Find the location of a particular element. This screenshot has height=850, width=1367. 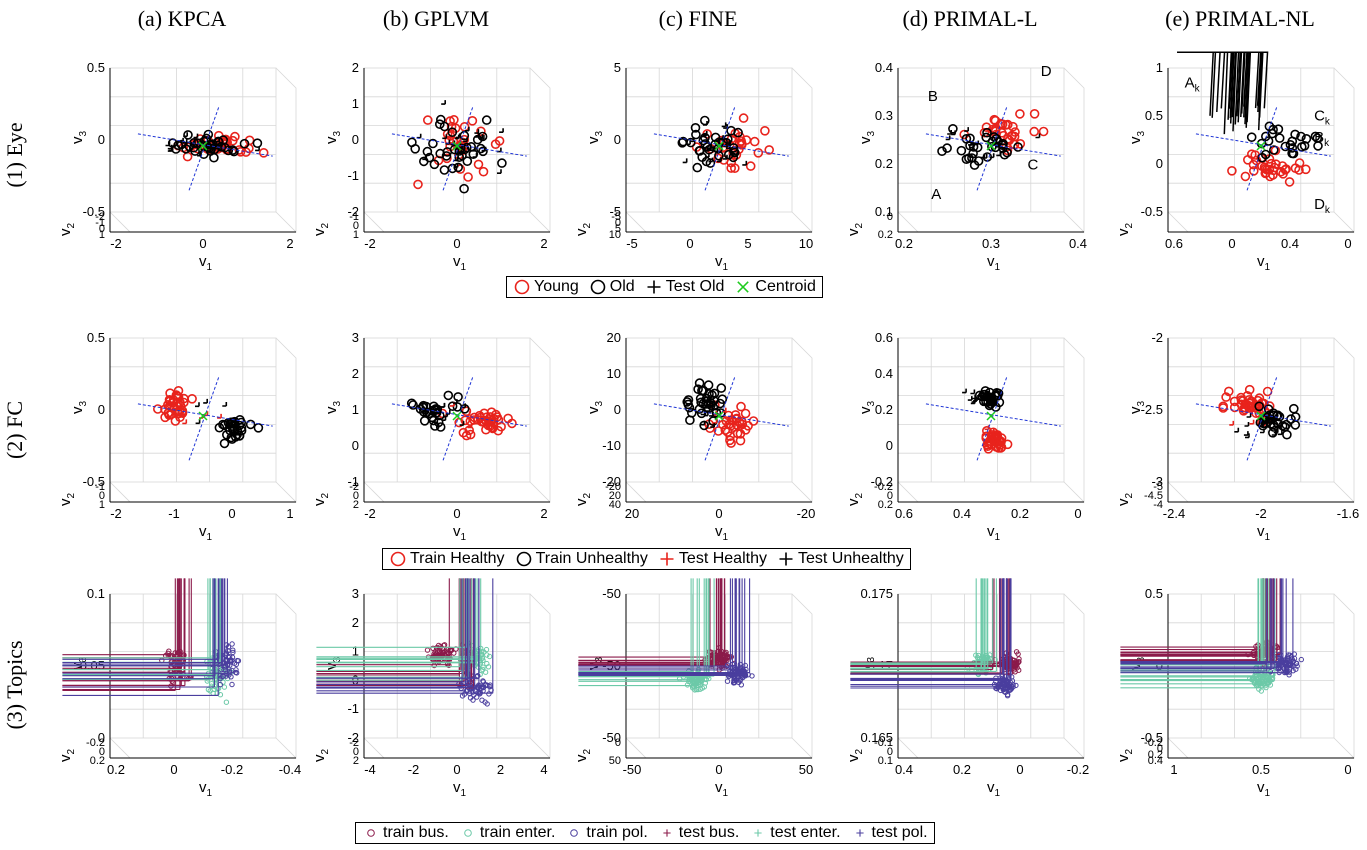

scatter-panel-1-5: 0.6 0 0.4 0 -0.5 0 0.5 1 v1 v2 v3 Ak Bk Ck Dk is located at coordinates (1237, 162).